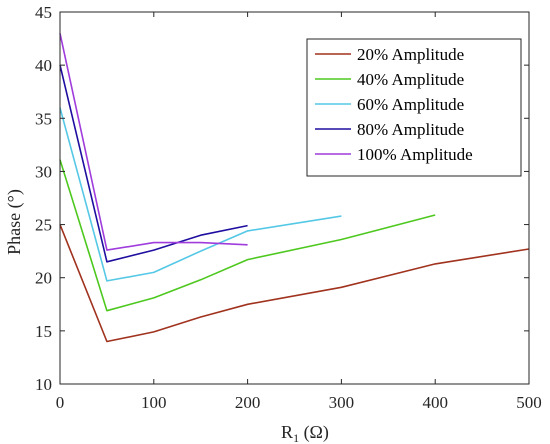  I want to click on legend-label-1: 20% Amplitude, so click(410, 54).